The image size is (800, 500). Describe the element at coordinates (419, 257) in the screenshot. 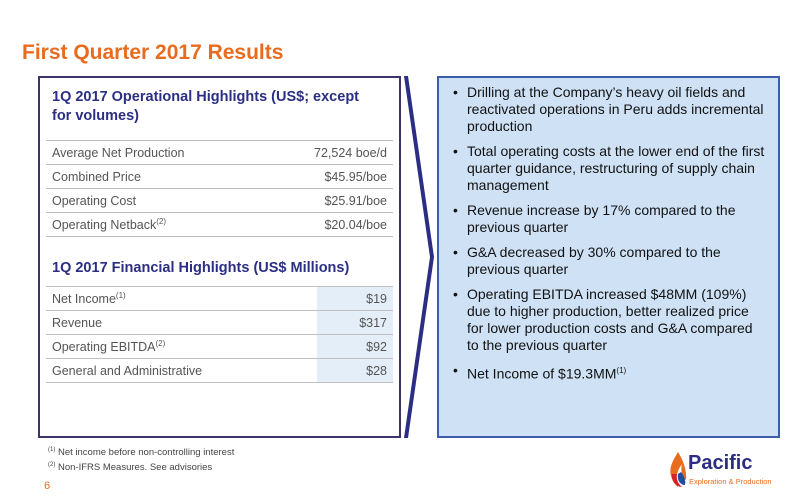

I see `chevron-right-icon` at that location.